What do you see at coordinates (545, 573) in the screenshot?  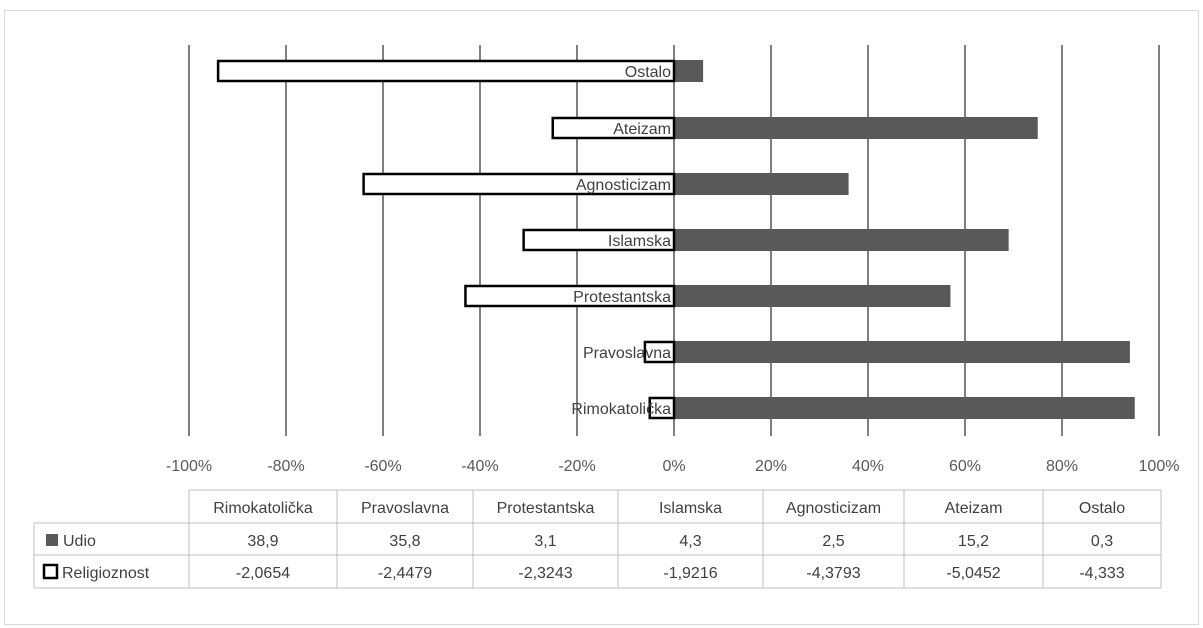 I see `table-cell: -2,3243` at bounding box center [545, 573].